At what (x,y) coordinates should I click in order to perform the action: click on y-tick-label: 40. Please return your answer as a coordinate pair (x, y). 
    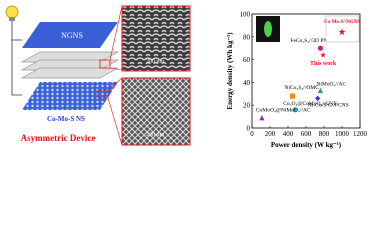
    Looking at the image, I should click on (247, 83).